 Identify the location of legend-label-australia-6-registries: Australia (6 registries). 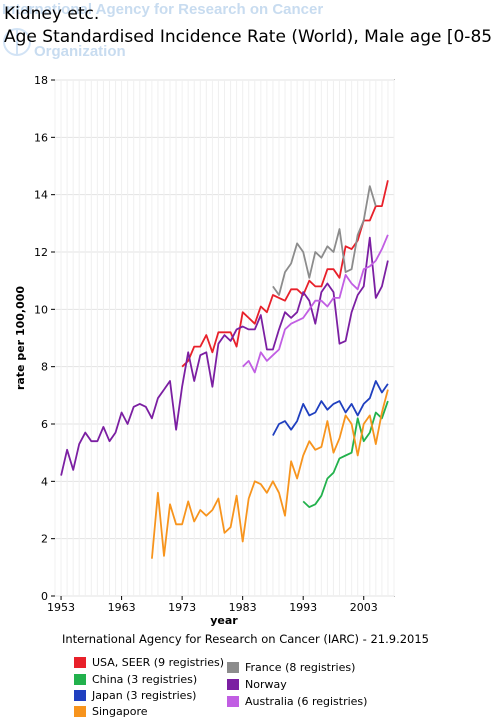
(306, 701).